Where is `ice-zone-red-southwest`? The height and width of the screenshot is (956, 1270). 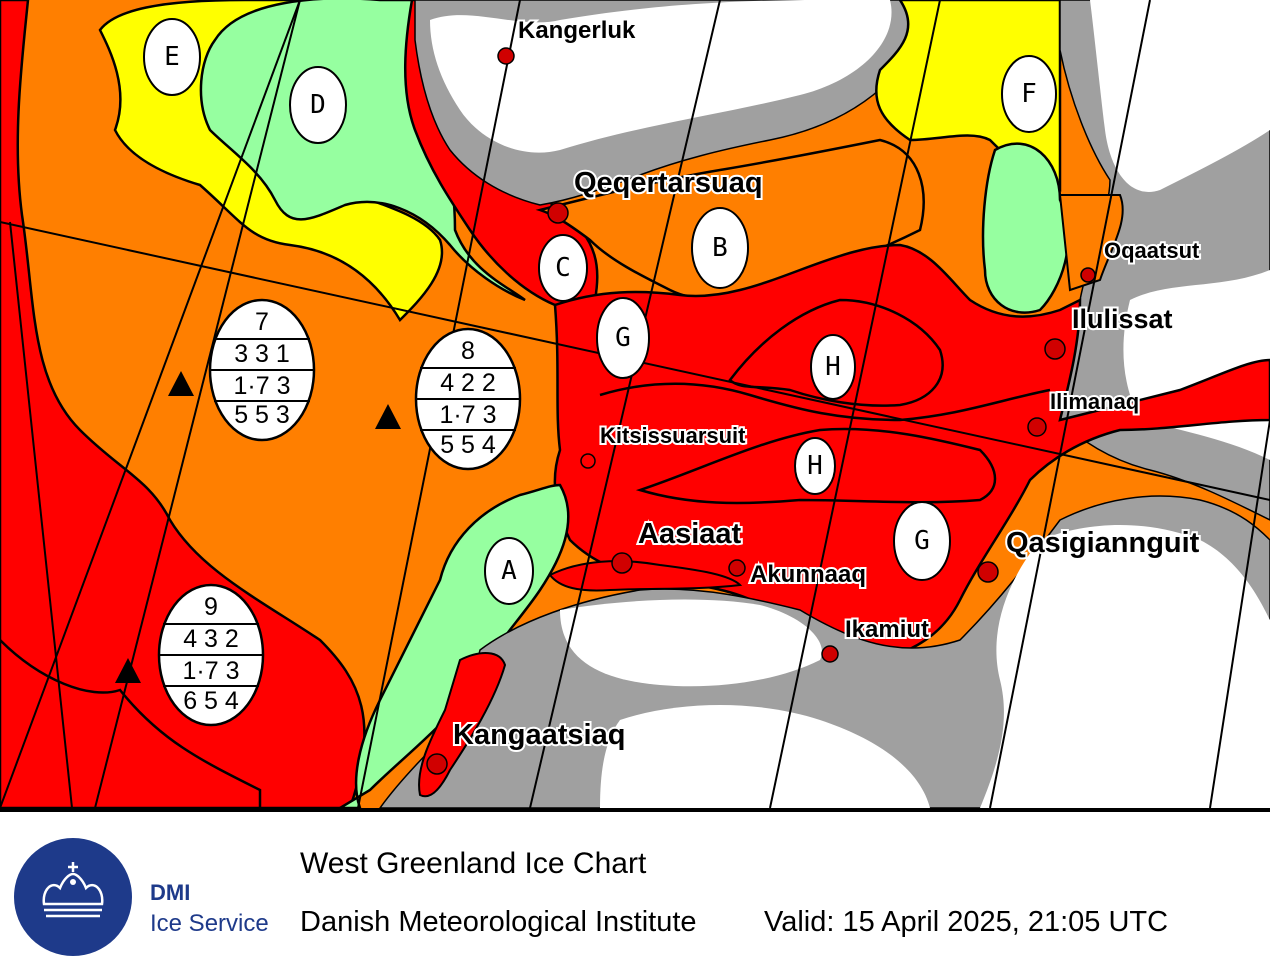 ice-zone-red-southwest is located at coordinates (131, 723).